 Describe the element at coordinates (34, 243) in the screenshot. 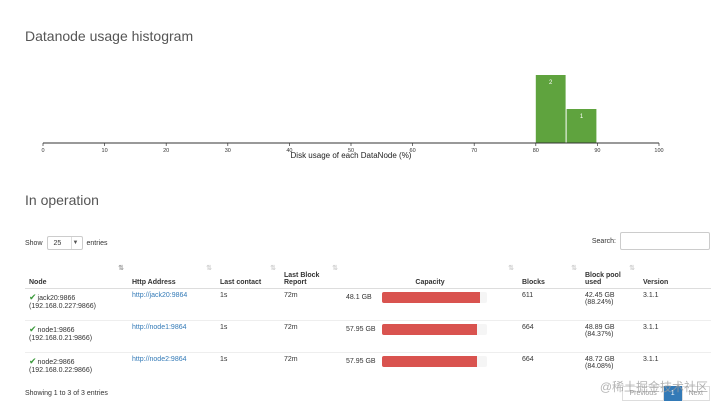

I see `show-label: Show` at that location.